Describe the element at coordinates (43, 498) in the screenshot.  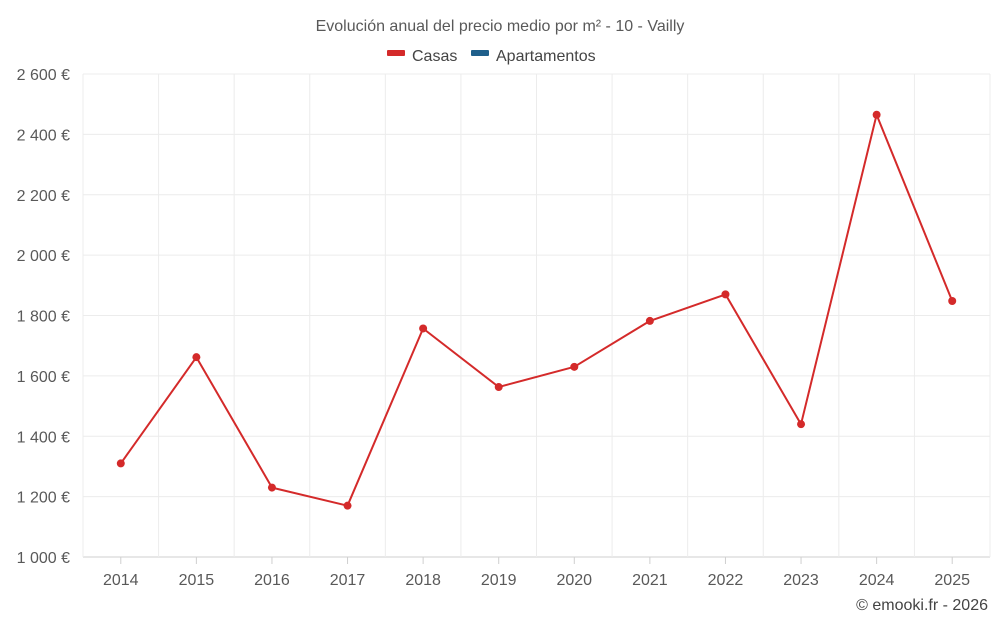
I see `y-tick-label: 1 200 €` at that location.